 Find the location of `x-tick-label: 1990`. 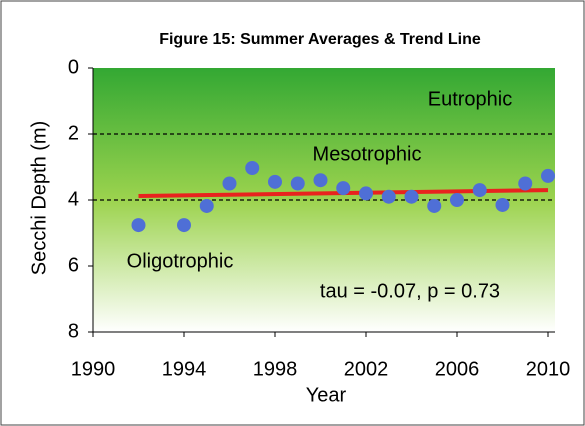

x-tick-label: 1990 is located at coordinates (93, 369).